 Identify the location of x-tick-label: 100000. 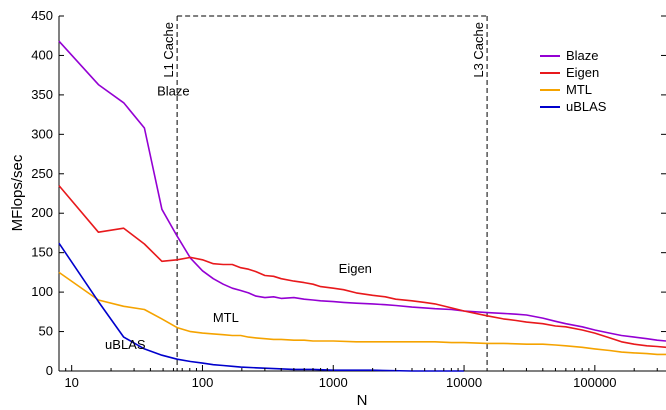
(594, 382).